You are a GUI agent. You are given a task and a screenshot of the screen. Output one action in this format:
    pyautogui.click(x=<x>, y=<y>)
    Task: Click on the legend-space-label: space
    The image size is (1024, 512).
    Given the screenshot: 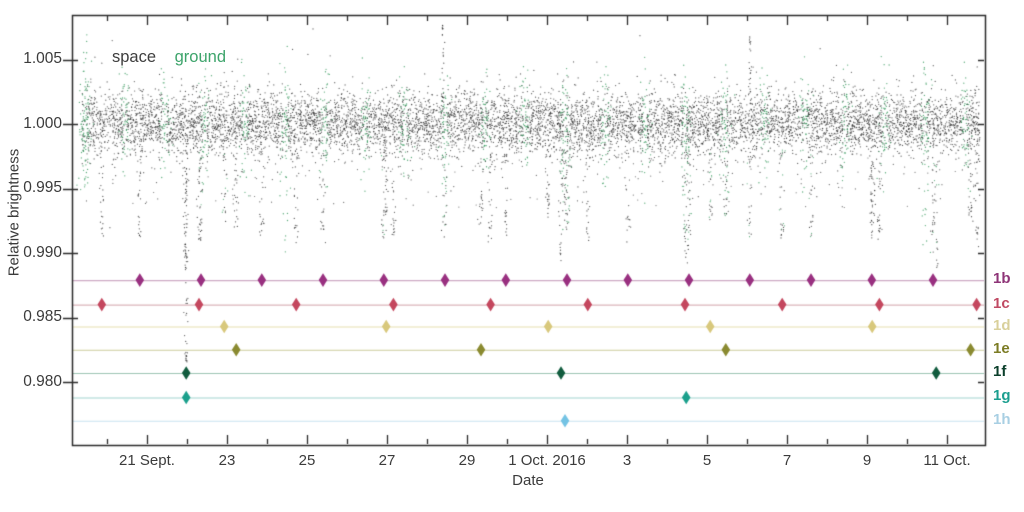 What is the action you would take?
    pyautogui.click(x=134, y=57)
    